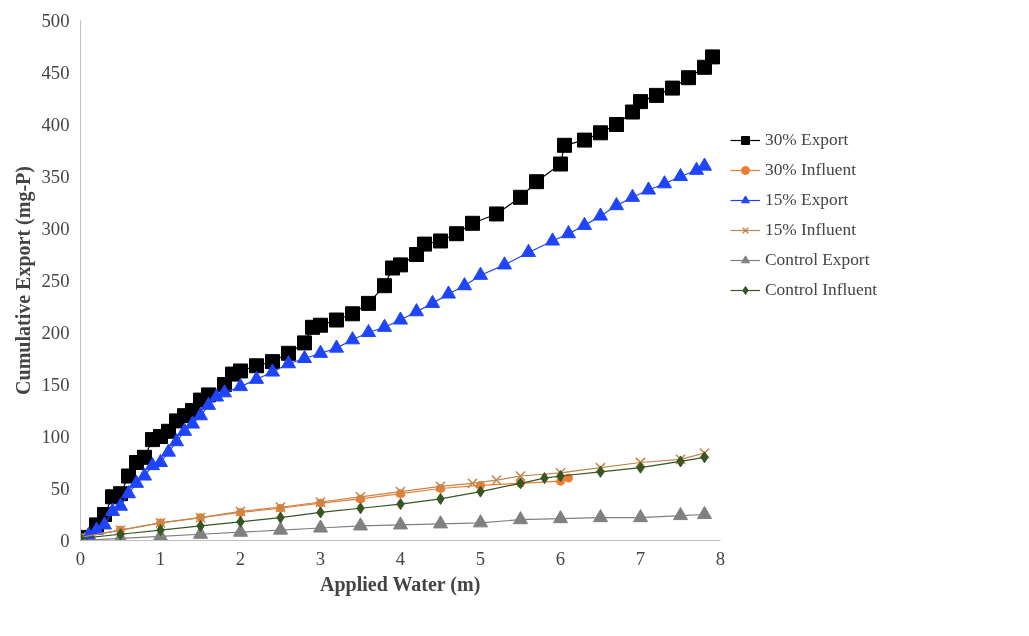  Describe the element at coordinates (55, 280) in the screenshot. I see `y-tick-label: 250` at that location.